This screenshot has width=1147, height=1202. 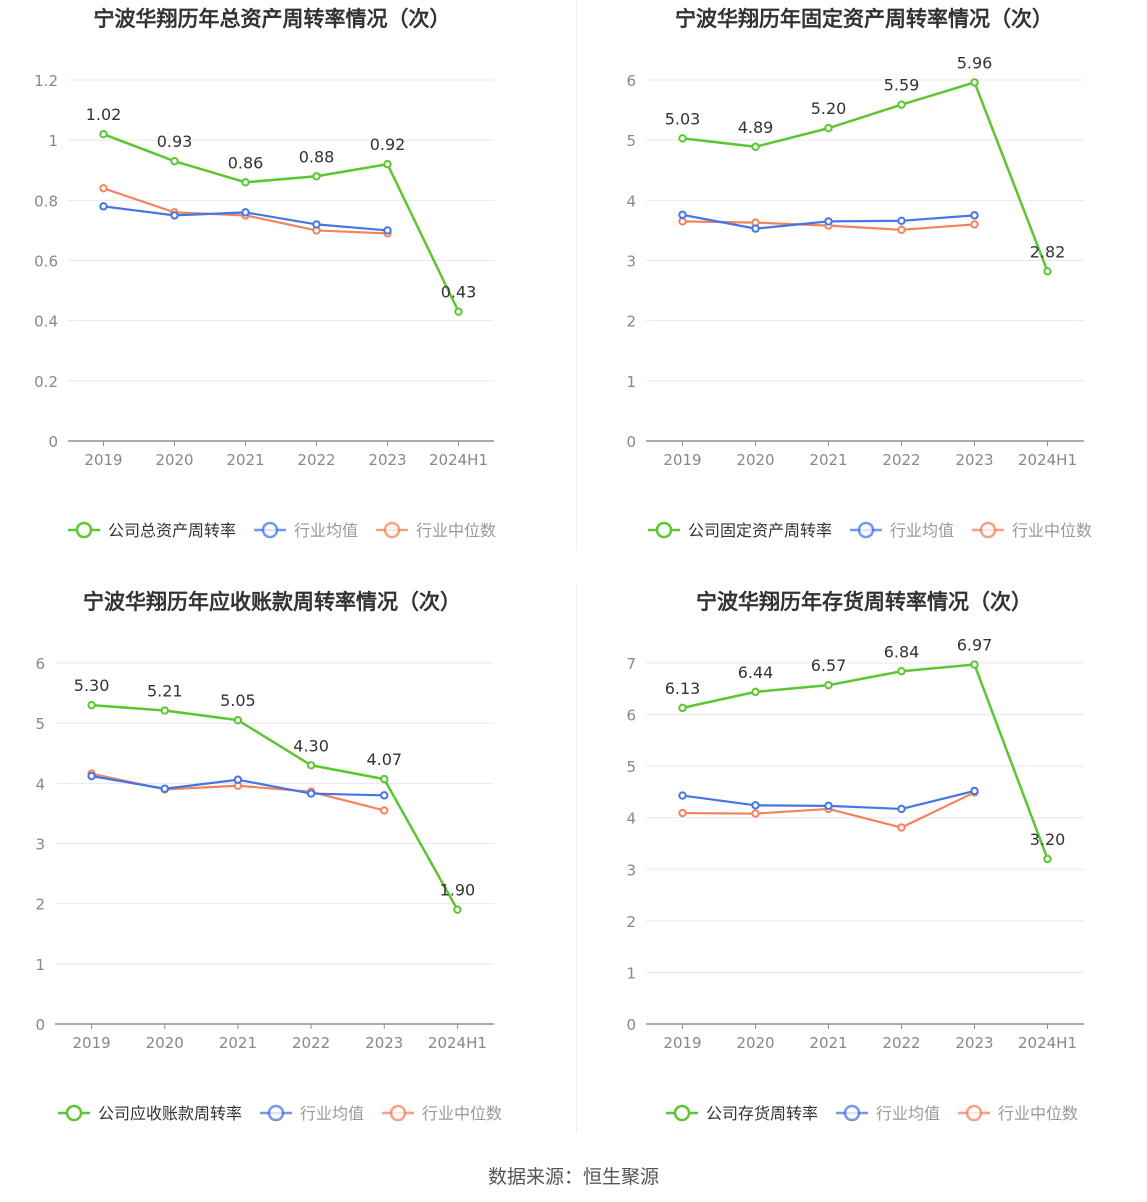 I want to click on chart-title: 宁波华翔历年存货周转率情况（次）, so click(x=864, y=602).